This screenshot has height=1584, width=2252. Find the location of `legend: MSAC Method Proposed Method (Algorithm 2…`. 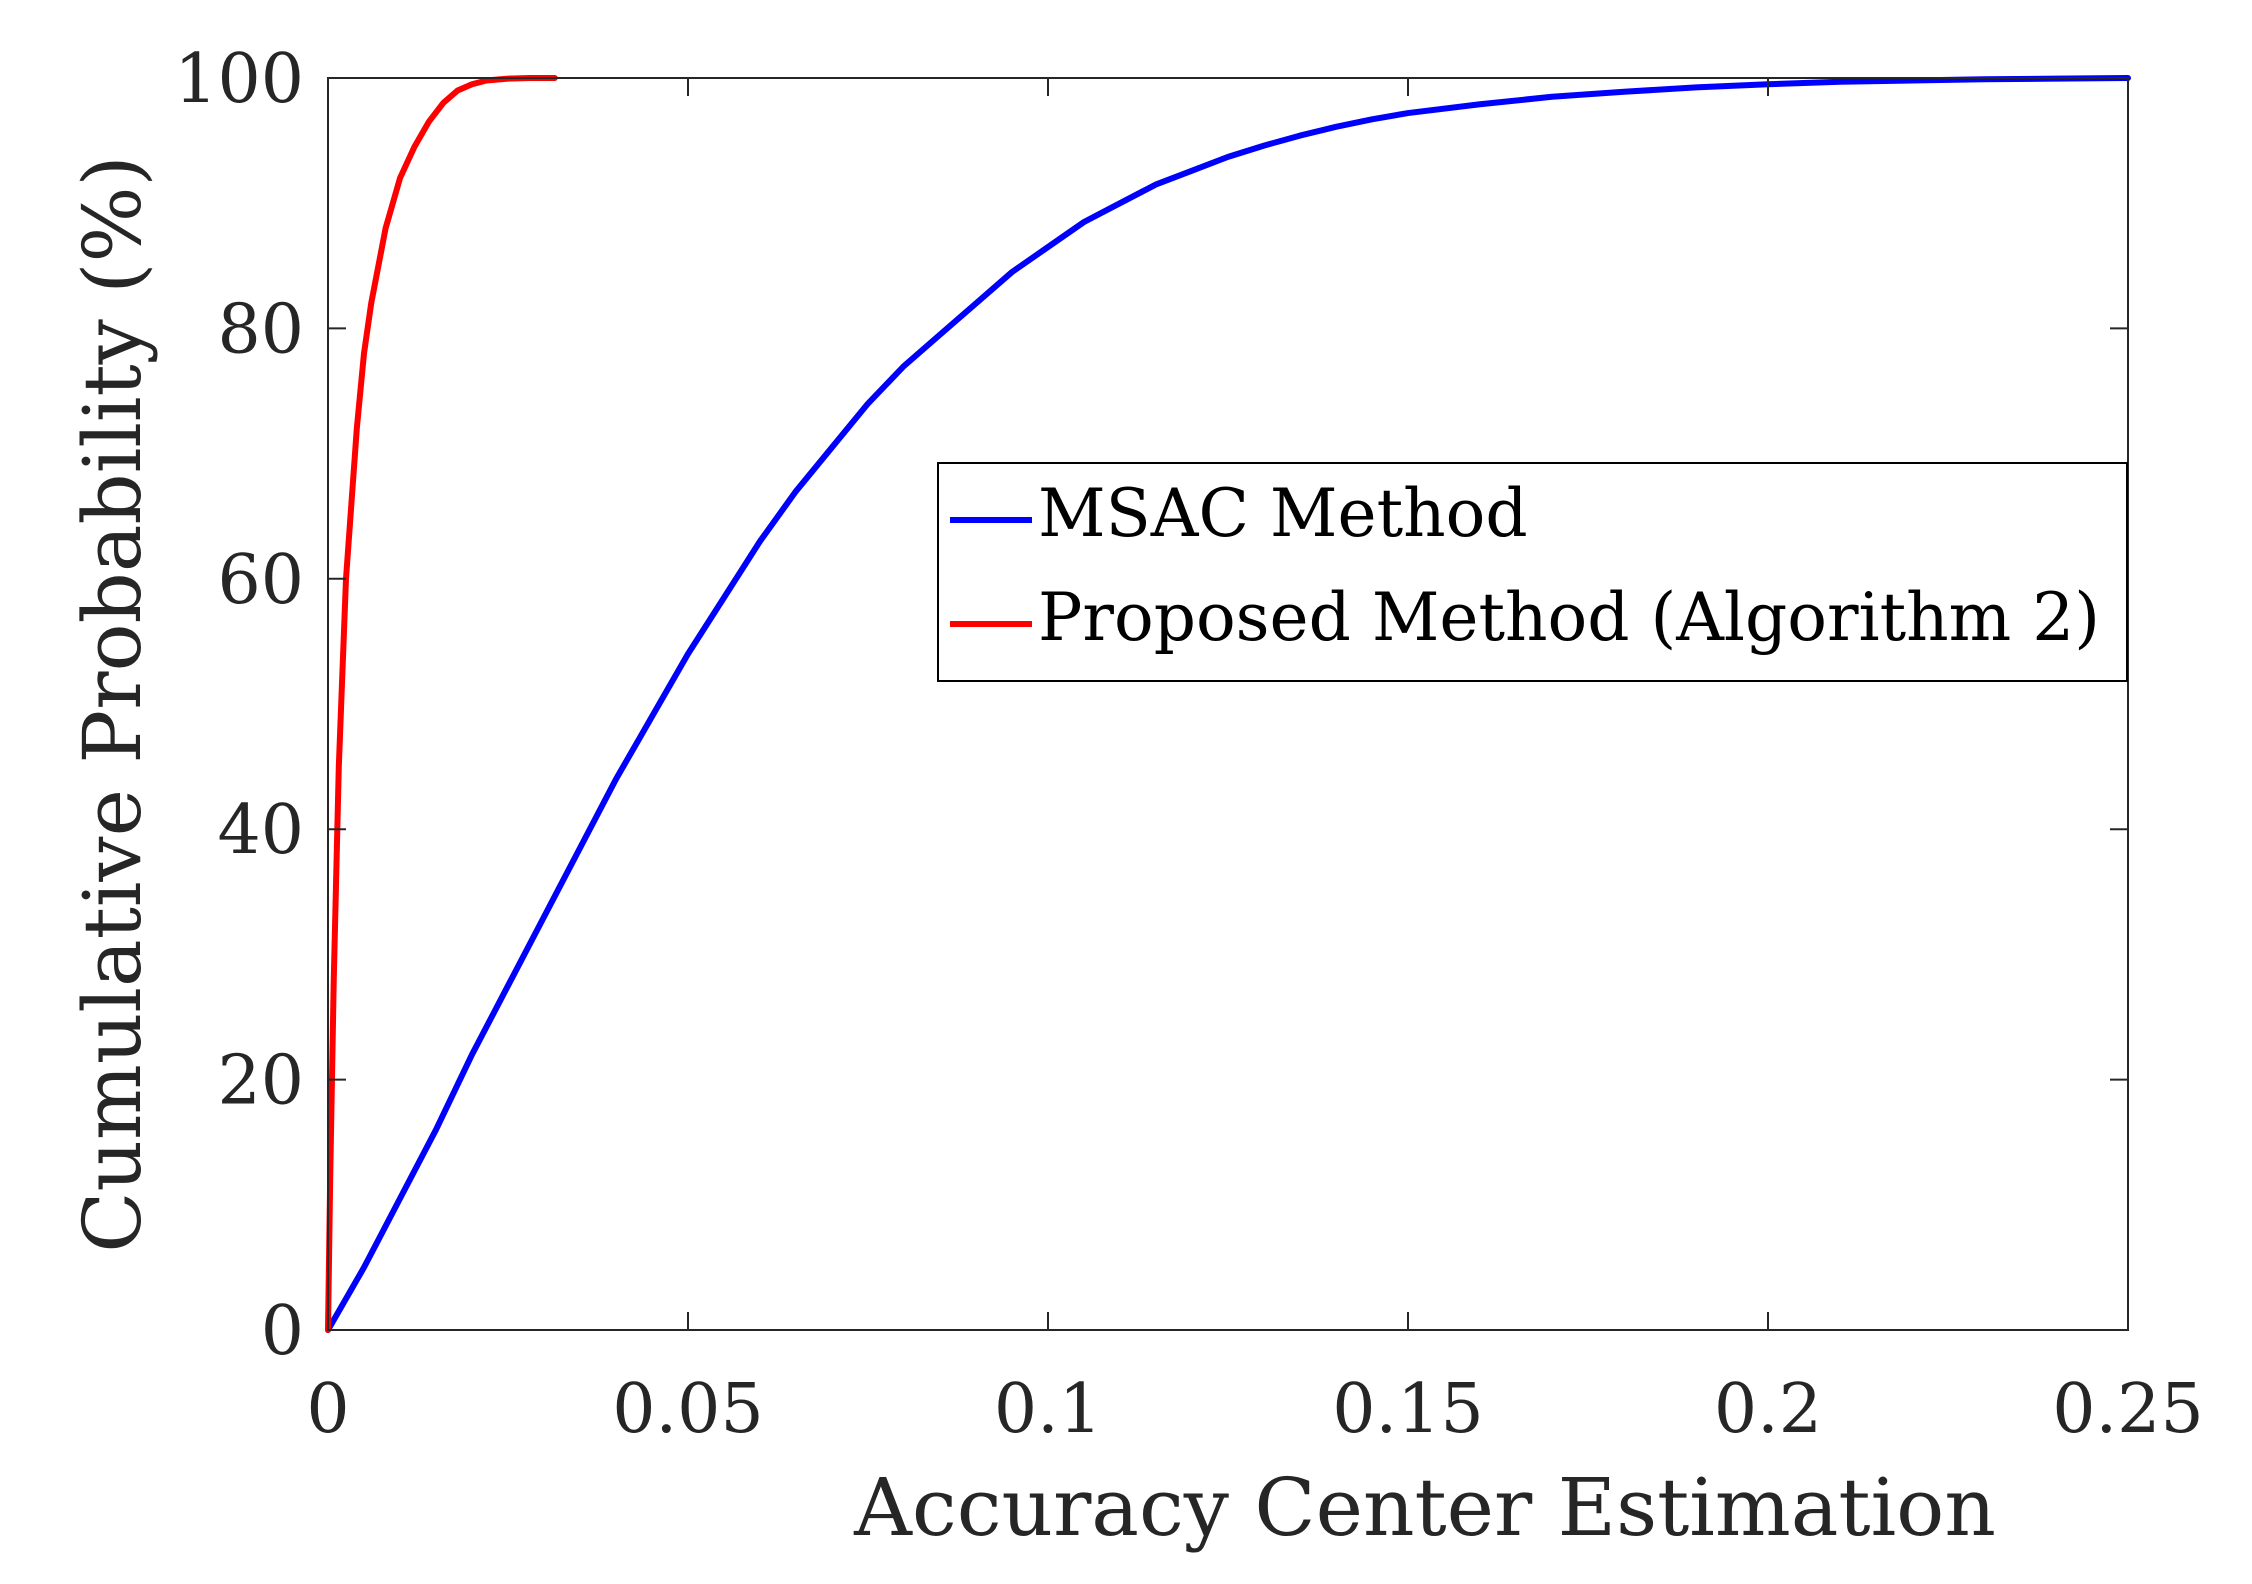

legend: MSAC Method Proposed Method (Algorithm 2… is located at coordinates (1532, 572).